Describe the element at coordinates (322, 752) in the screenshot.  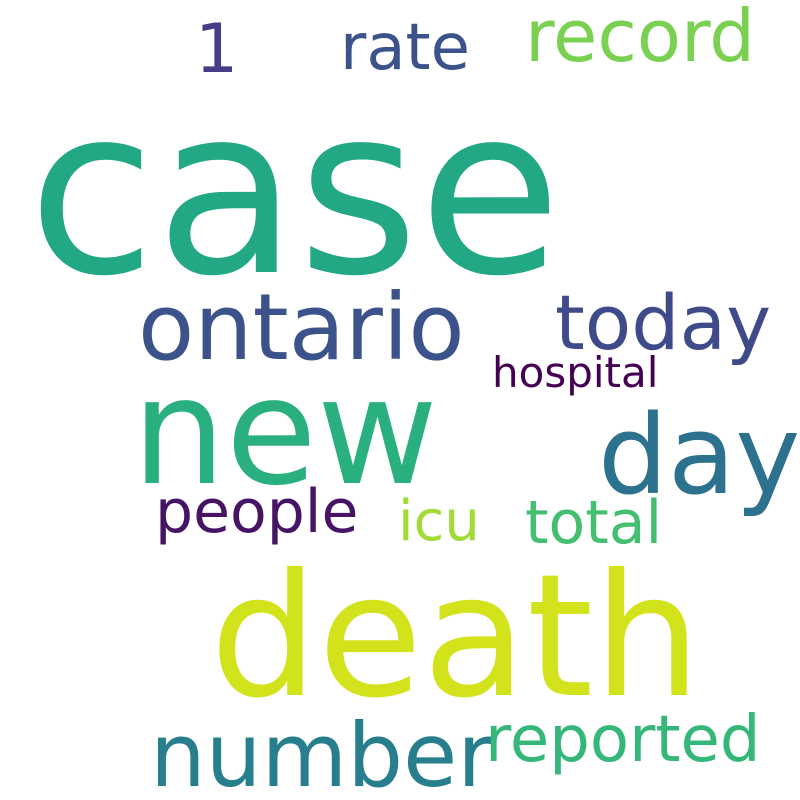
I see `word-number: number` at that location.